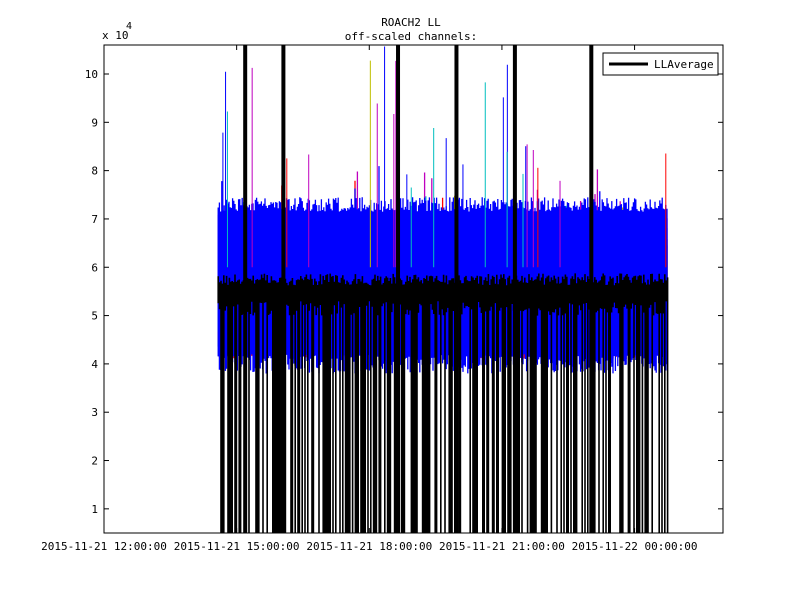 This screenshot has width=800, height=600. What do you see at coordinates (94, 171) in the screenshot?
I see `y-tick-label: 8` at bounding box center [94, 171].